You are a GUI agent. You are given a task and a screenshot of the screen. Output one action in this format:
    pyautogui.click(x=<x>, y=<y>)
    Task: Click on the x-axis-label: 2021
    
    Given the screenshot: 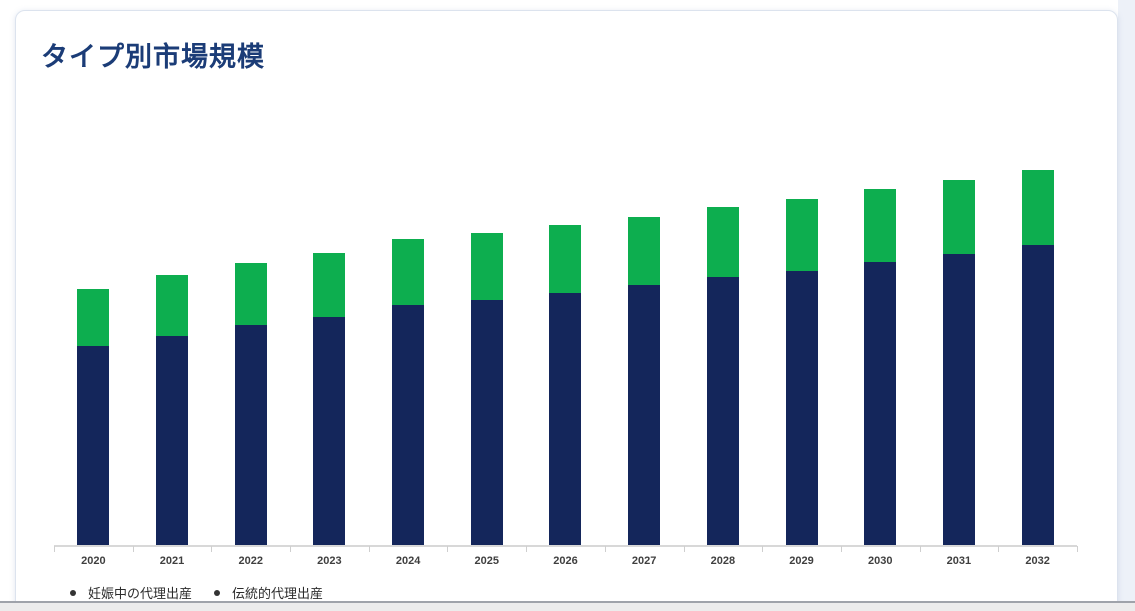 What is the action you would take?
    pyautogui.click(x=172, y=561)
    